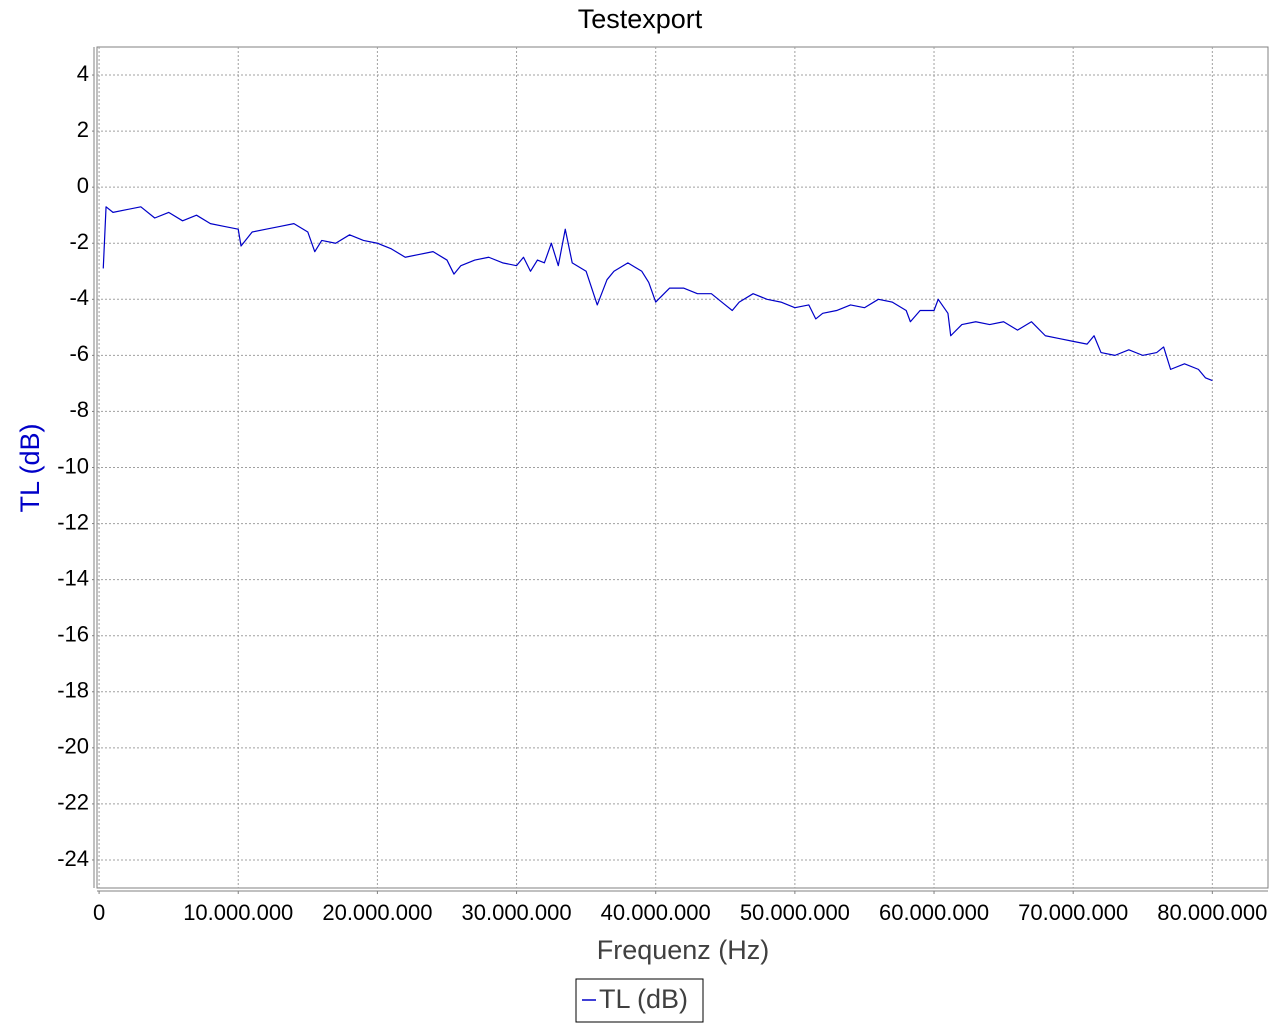  Describe the element at coordinates (73, 521) in the screenshot. I see `y-tick-label: -12` at that location.